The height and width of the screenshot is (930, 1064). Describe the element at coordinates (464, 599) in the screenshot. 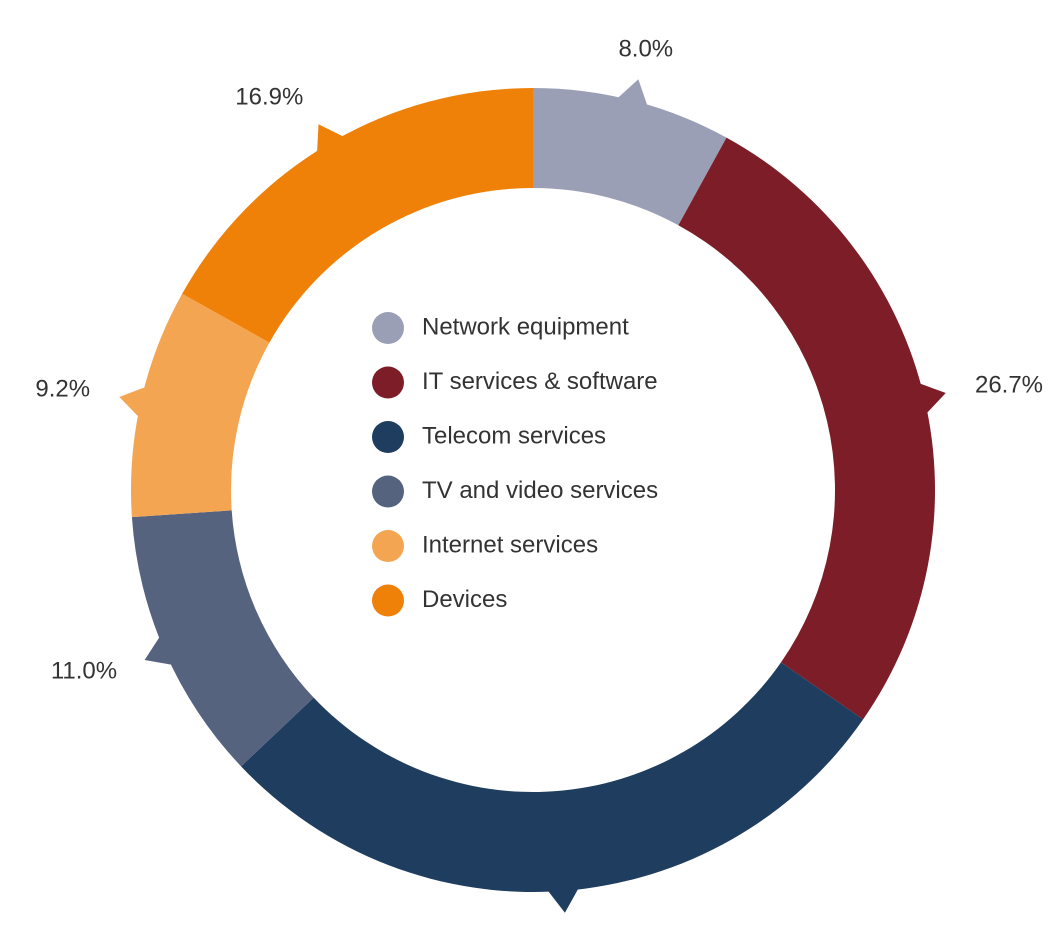

I see `legend-label: Devices` at that location.